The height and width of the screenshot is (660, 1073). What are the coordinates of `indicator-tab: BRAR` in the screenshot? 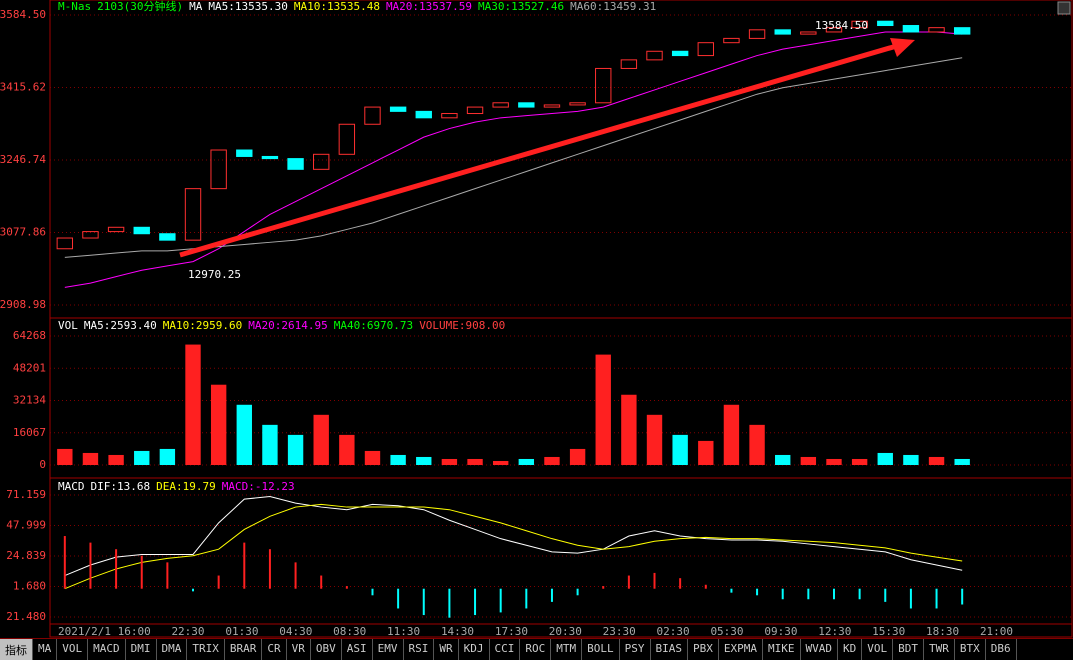 It's located at (244, 649).